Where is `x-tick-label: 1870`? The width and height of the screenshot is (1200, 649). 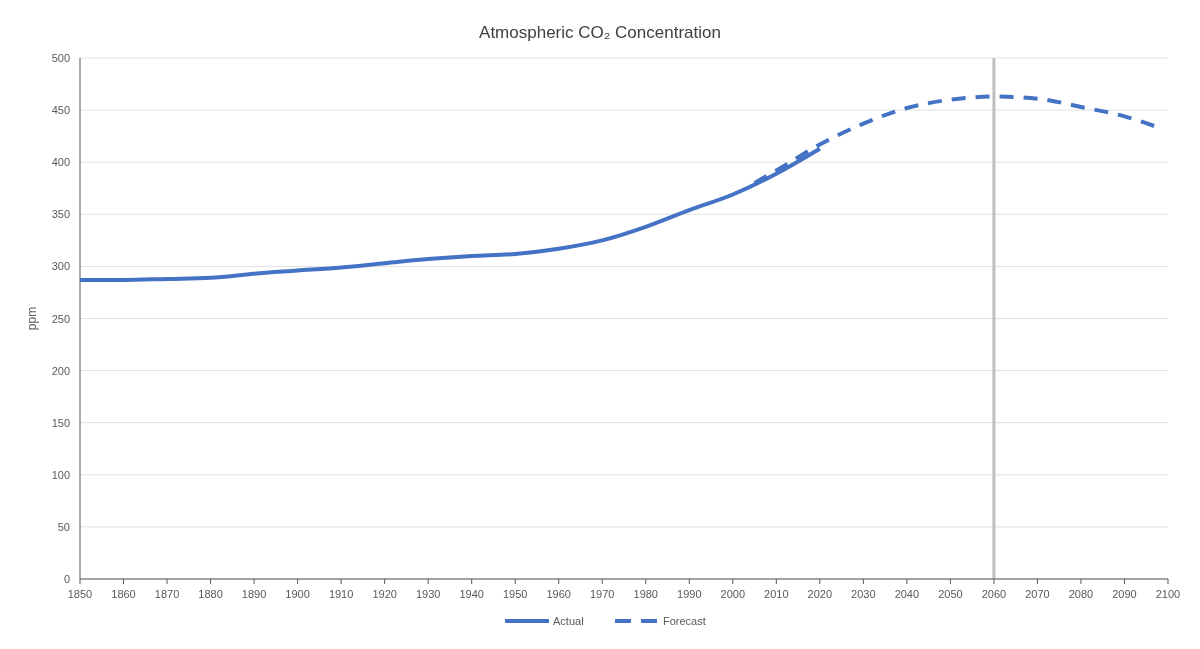
x-tick-label: 1870 is located at coordinates (167, 594).